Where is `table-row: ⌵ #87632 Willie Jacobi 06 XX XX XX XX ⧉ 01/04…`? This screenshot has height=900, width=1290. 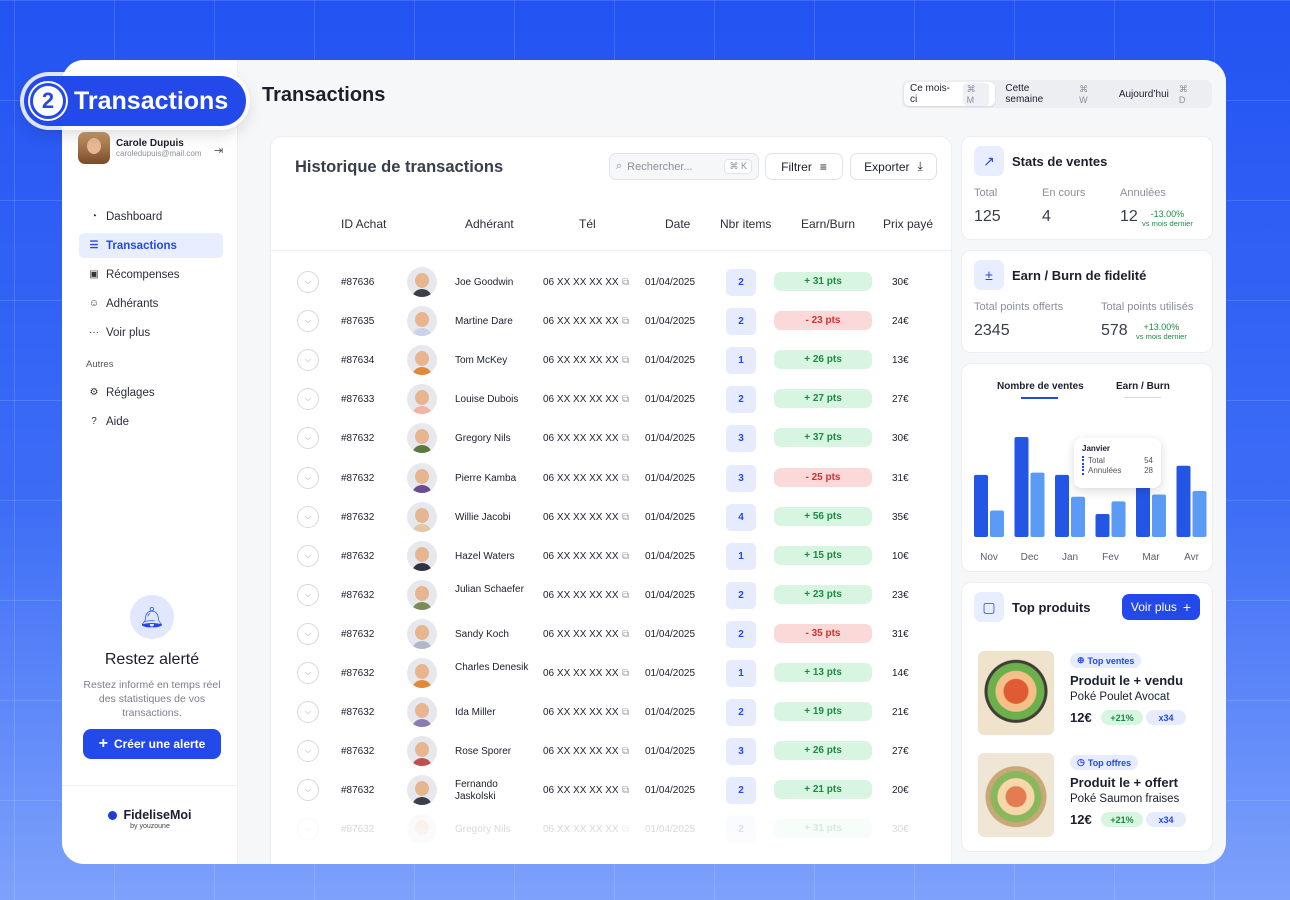
table-row: ⌵ #87632 Willie Jacobi 06 XX XX XX XX ⧉ 01/04… is located at coordinates (611, 518).